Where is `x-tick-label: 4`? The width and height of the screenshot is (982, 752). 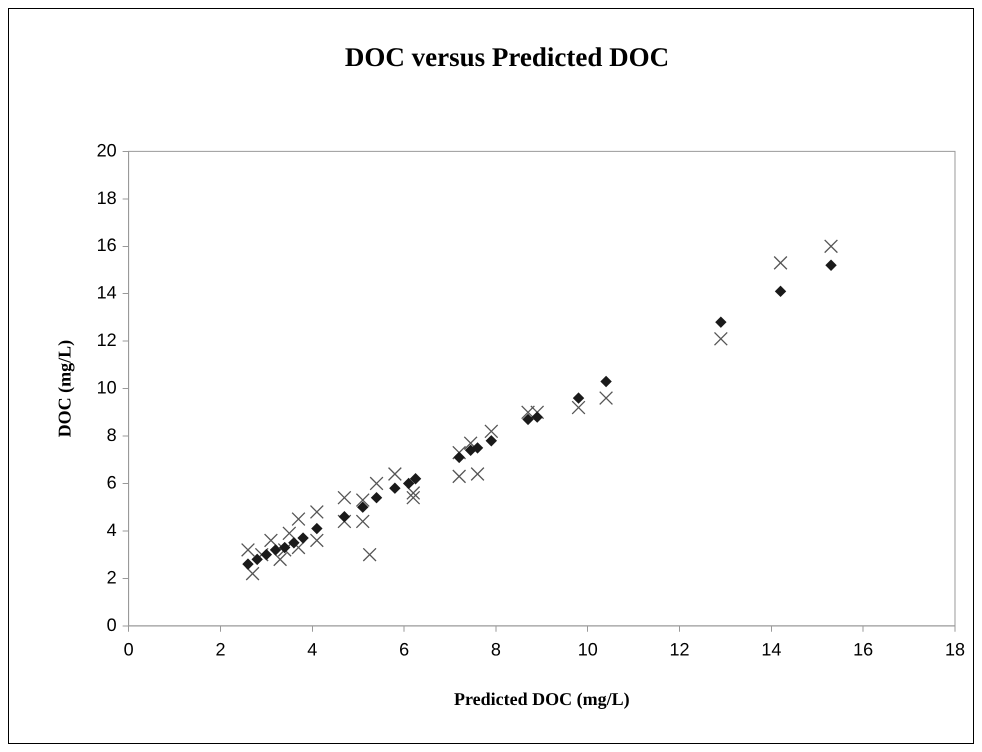
x-tick-label: 4 is located at coordinates (312, 650).